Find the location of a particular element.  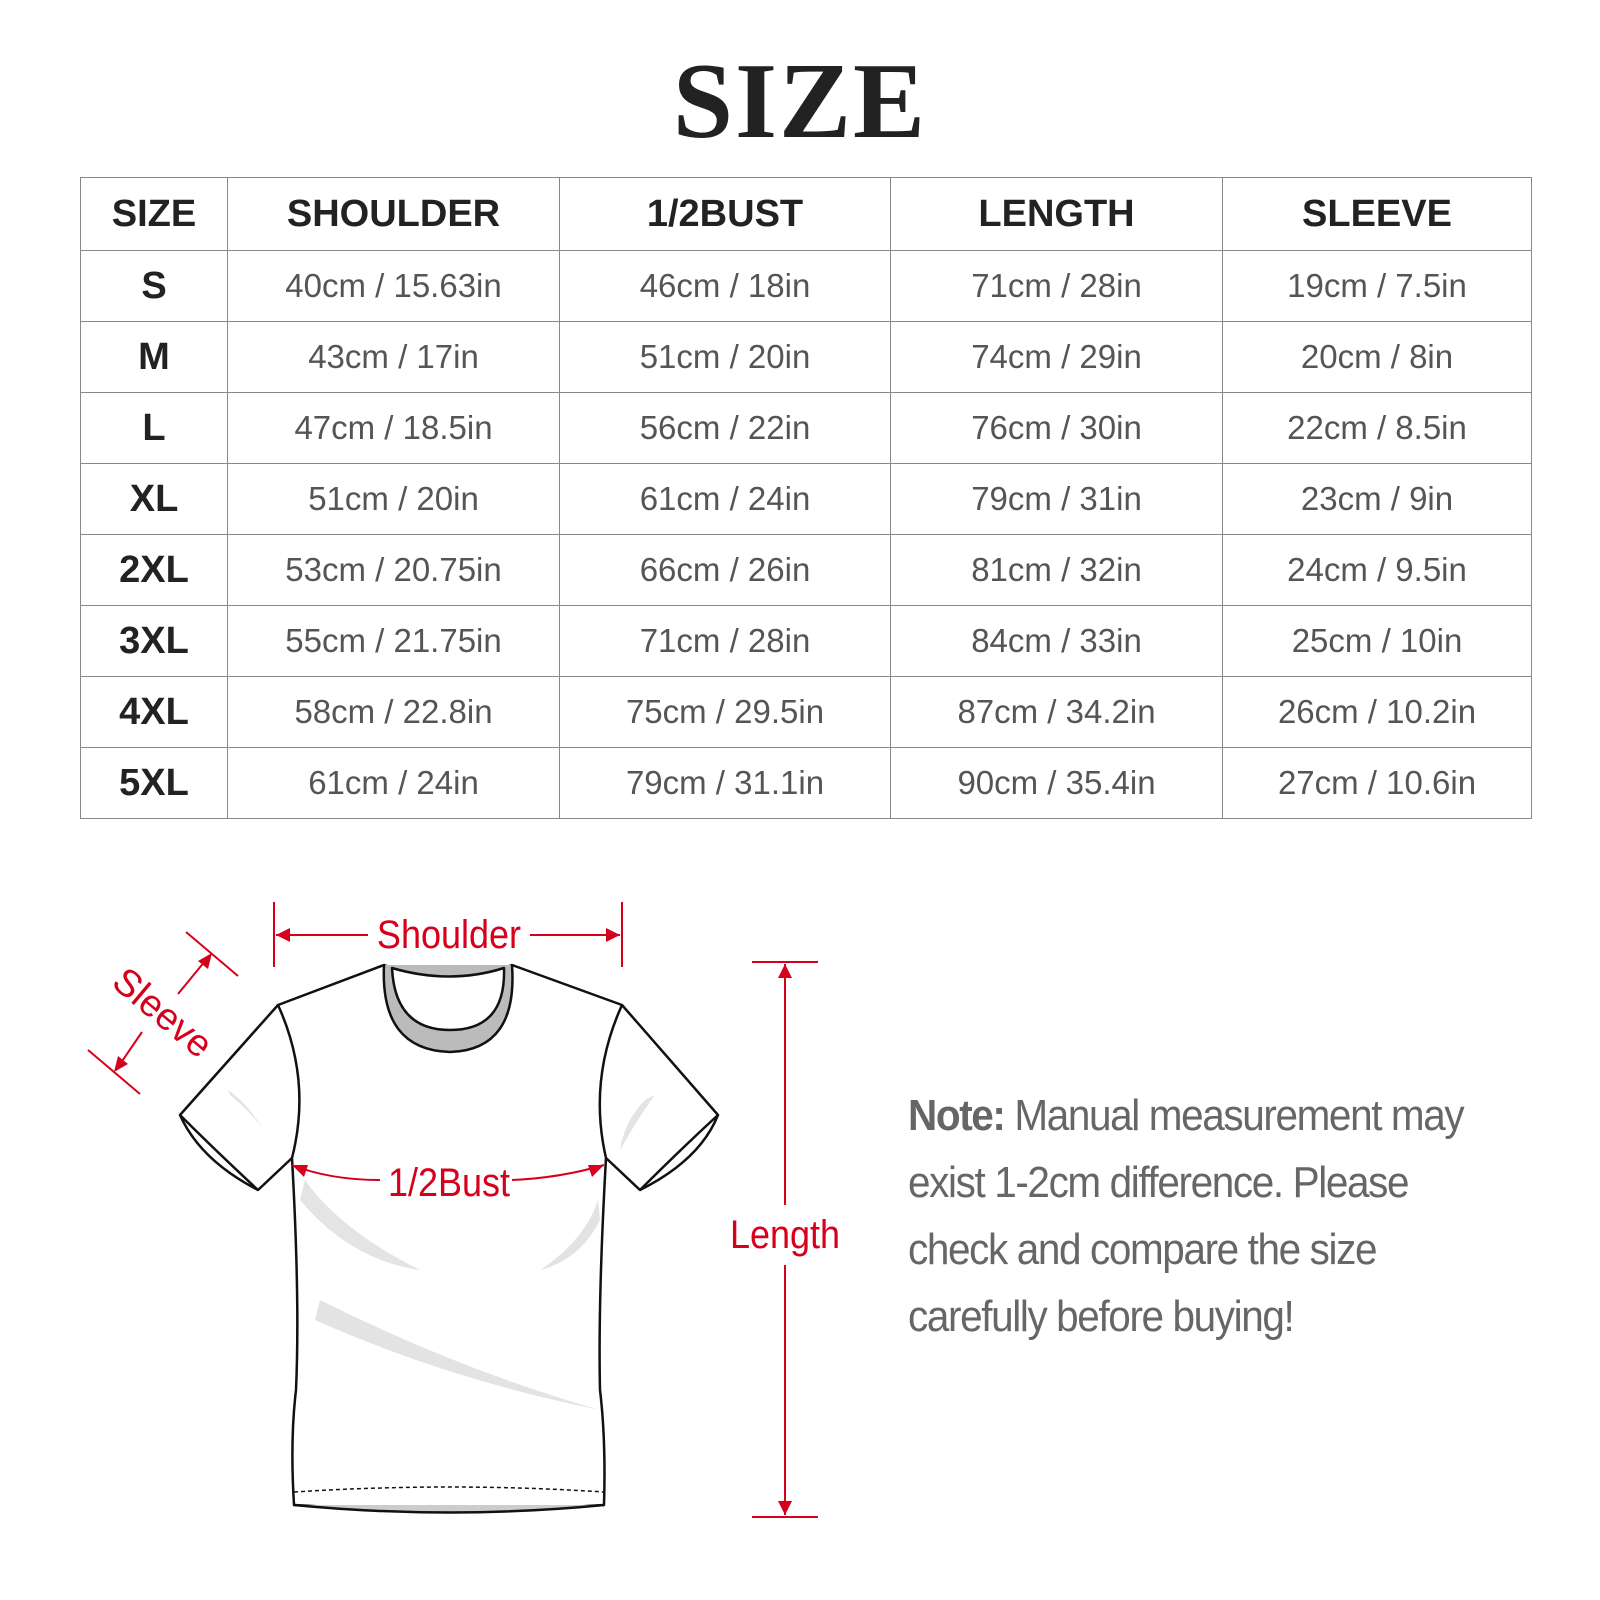

shoulder-label: Shoulder is located at coordinates (449, 935).